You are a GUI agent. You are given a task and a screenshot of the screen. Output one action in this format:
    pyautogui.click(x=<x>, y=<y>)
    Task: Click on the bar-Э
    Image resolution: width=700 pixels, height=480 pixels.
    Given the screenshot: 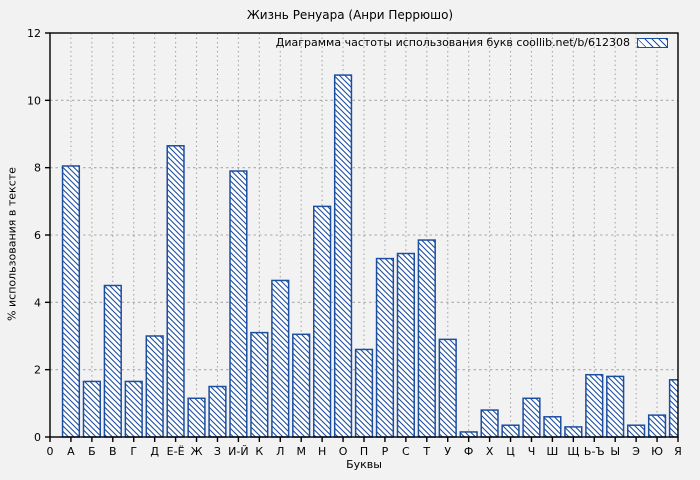 What is the action you would take?
    pyautogui.click(x=636, y=431)
    